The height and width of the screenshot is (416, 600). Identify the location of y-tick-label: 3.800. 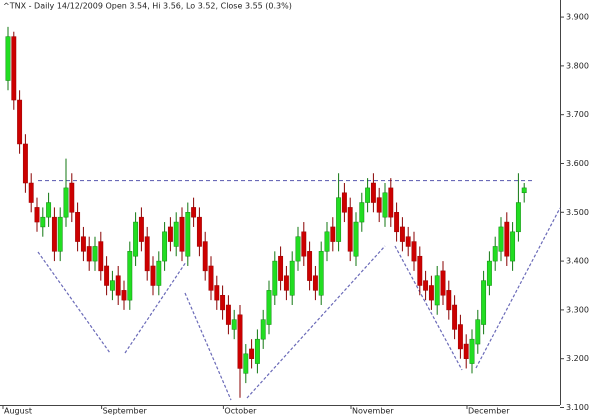
(577, 65).